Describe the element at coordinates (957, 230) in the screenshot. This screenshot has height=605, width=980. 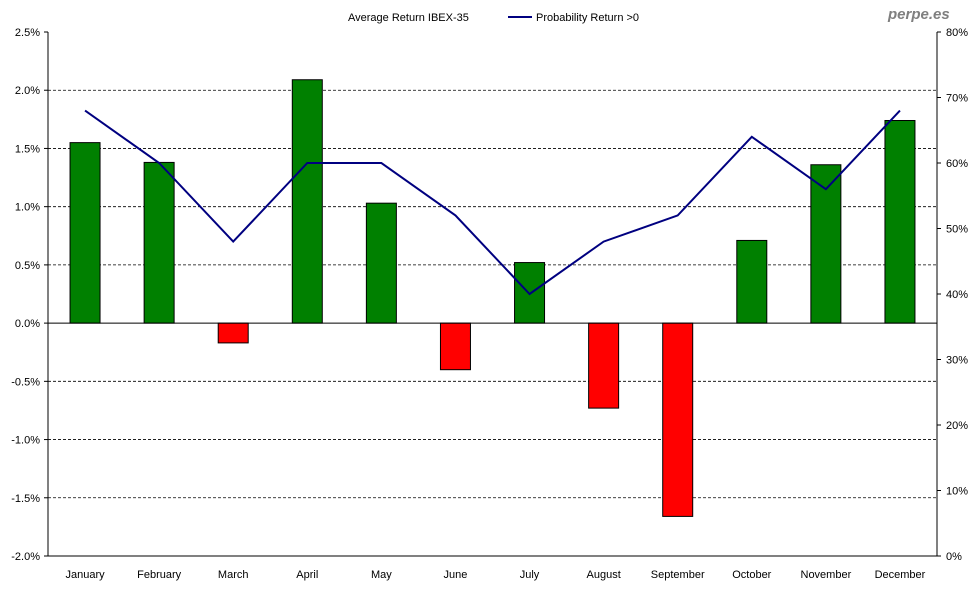
I see `right-tick-label: 50%` at that location.